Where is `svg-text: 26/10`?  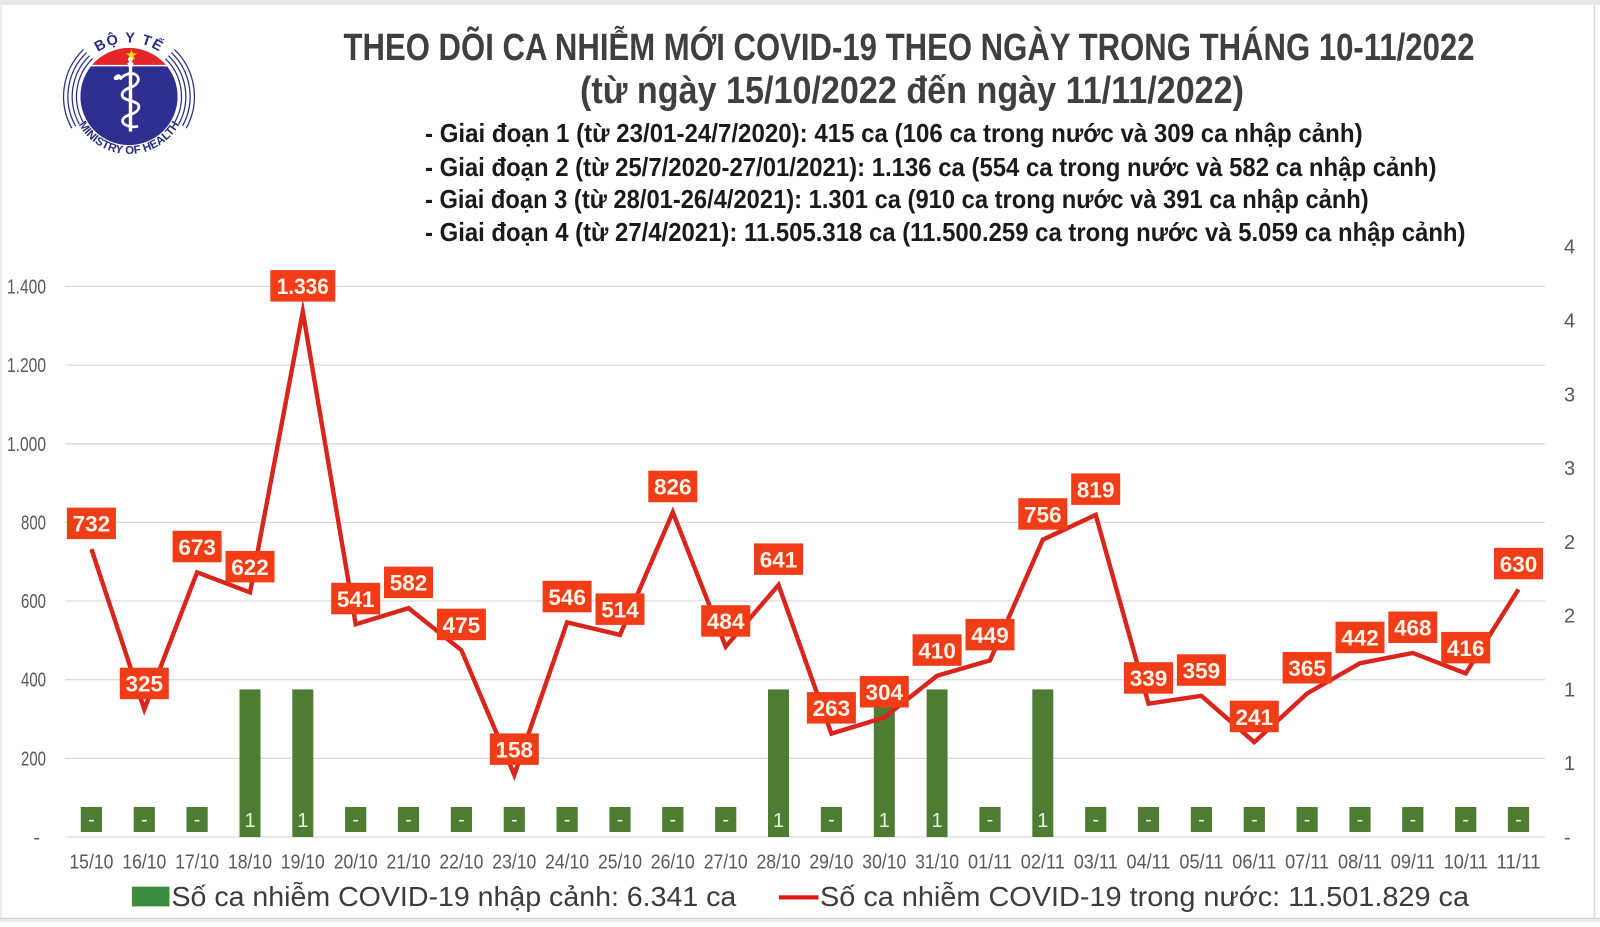 svg-text: 26/10 is located at coordinates (673, 863).